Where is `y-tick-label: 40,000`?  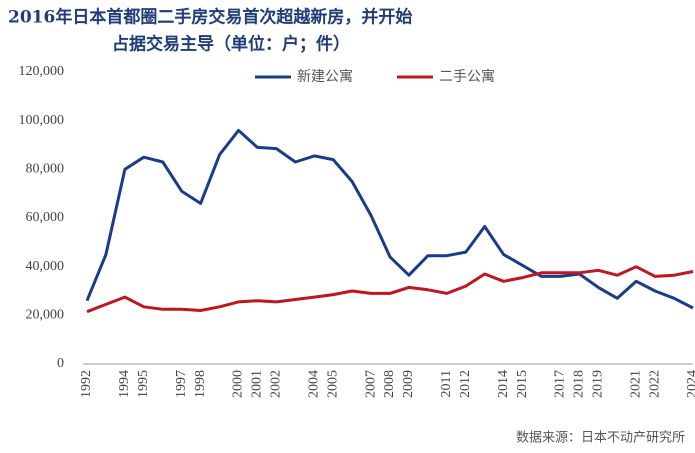 y-tick-label: 40,000 is located at coordinates (45, 266).